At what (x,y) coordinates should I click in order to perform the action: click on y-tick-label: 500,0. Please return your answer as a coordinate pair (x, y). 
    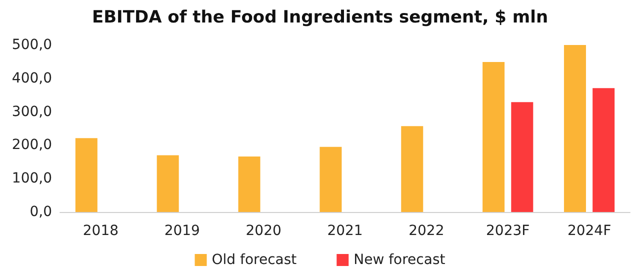
    Looking at the image, I should click on (32, 45).